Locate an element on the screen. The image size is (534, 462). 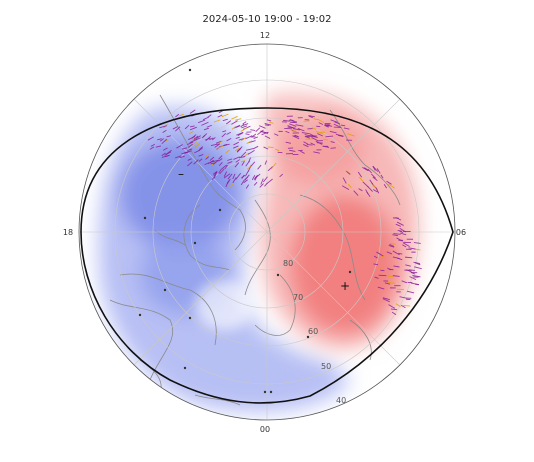
mlt-label-18: 18 is located at coordinates (68, 232).